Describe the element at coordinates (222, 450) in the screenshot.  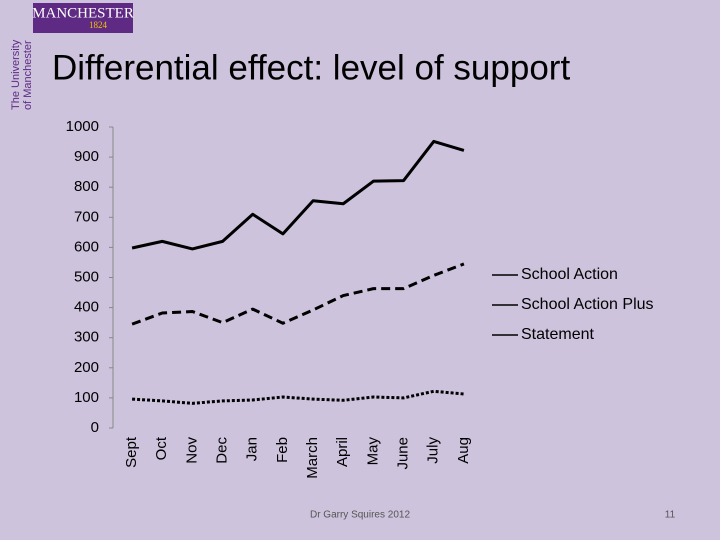
I see `x-tick-label: Dec` at that location.